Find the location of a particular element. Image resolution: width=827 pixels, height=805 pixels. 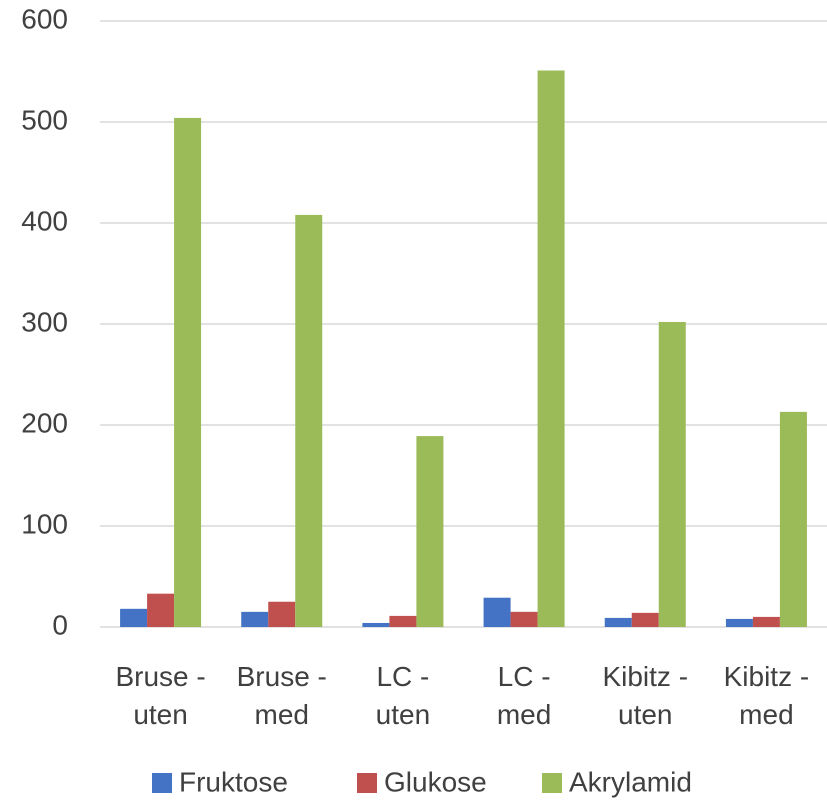

x-tick-label: Bruse - uten is located at coordinates (160, 695).